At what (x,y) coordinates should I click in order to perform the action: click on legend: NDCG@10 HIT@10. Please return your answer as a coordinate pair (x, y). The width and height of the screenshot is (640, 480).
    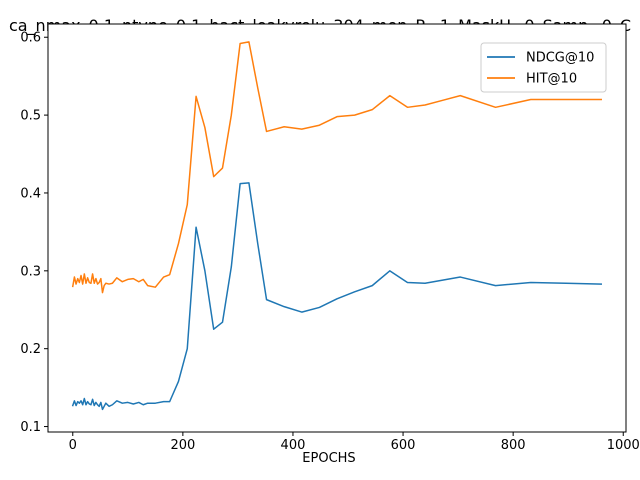
    Looking at the image, I should click on (543, 67).